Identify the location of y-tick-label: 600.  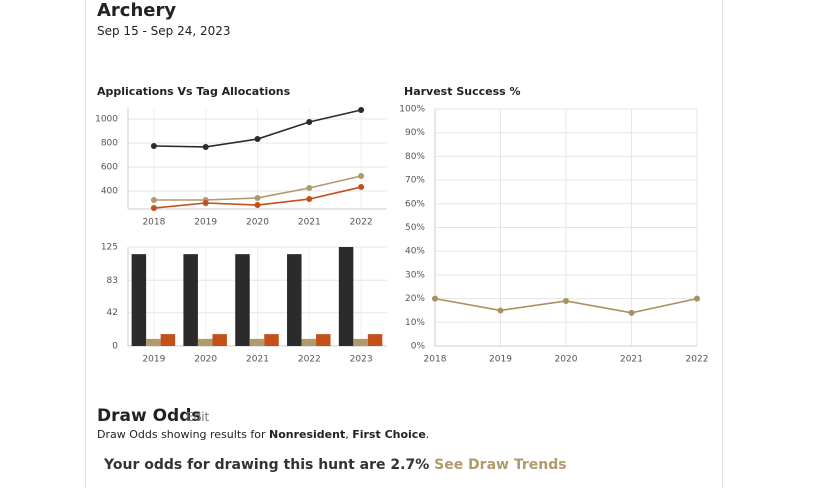
(109, 168).